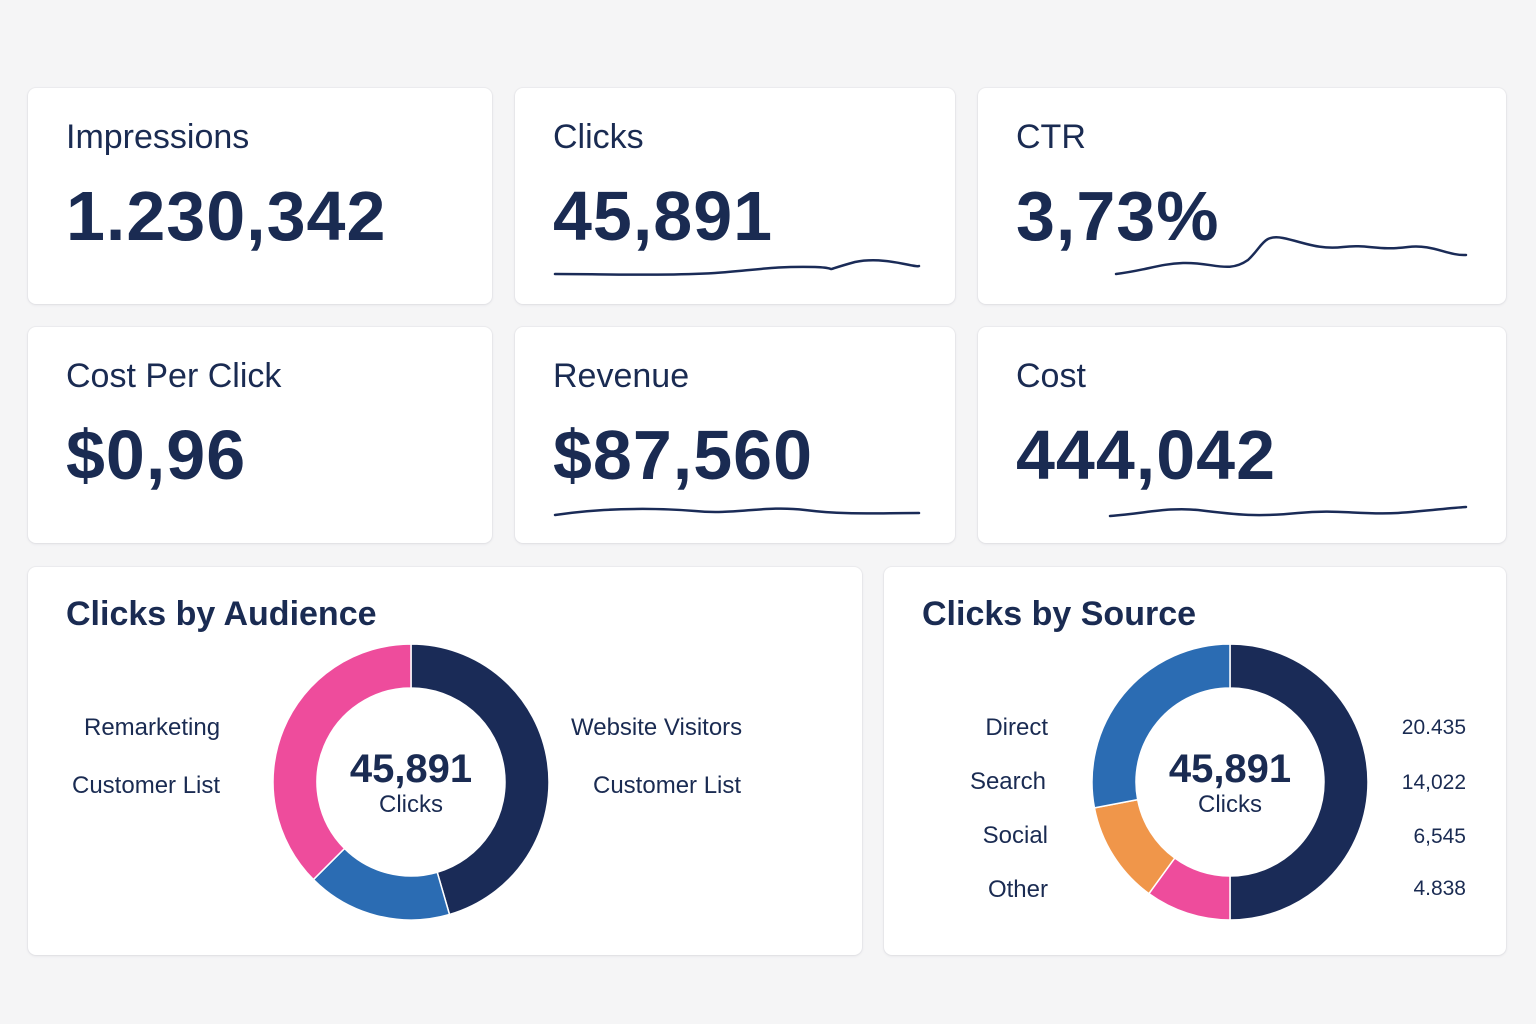  Describe the element at coordinates (174, 376) in the screenshot. I see `kpi-title: Cost Per Click` at that location.